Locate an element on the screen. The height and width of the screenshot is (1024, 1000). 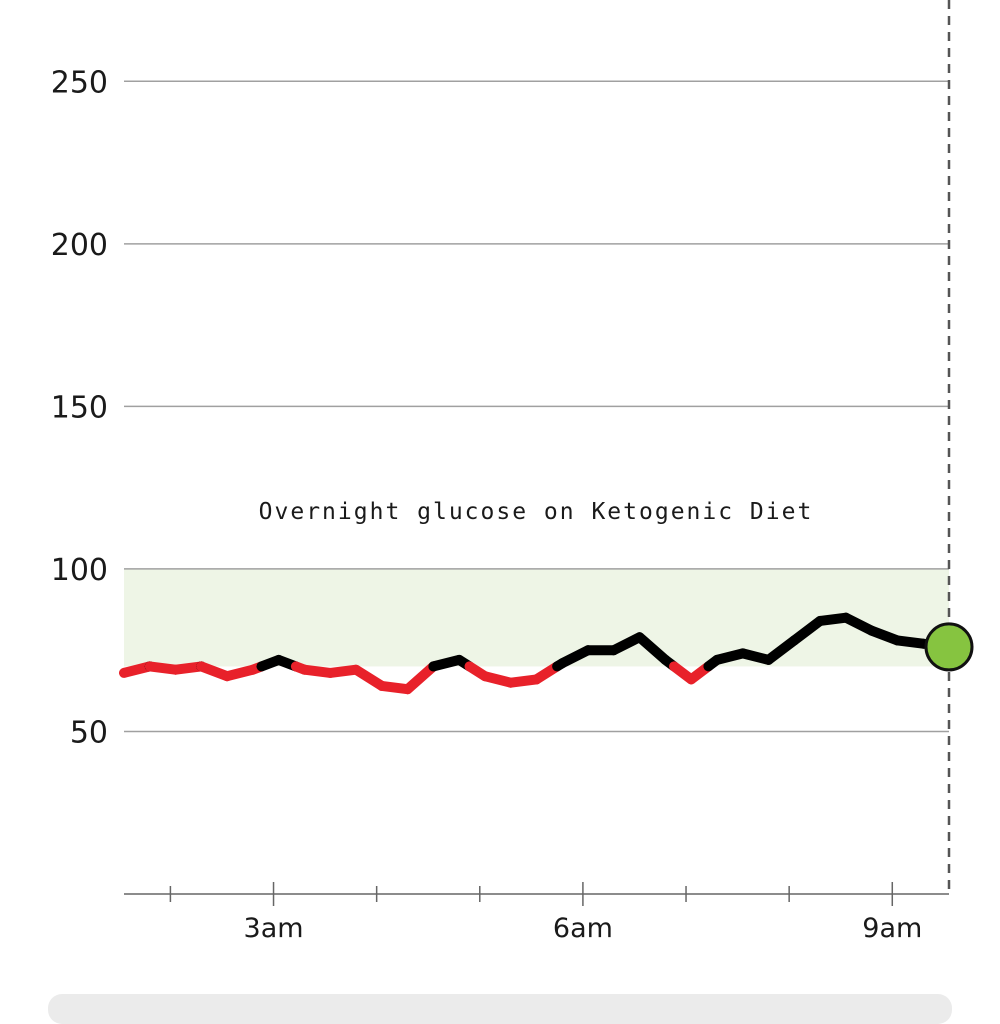
y-tick-label: 50 is located at coordinates (89, 732).